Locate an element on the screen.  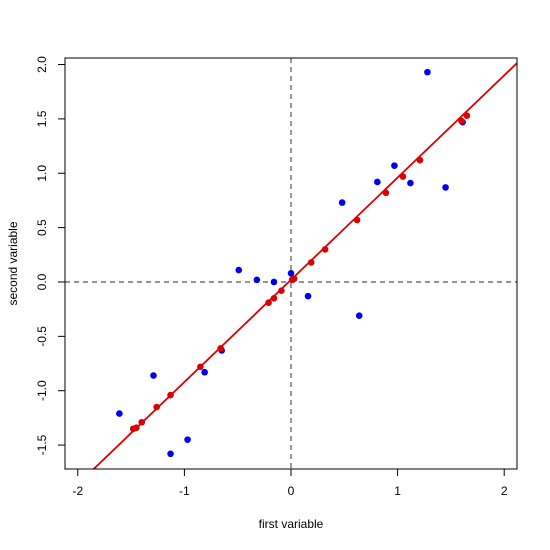
x-tick-label: -1 is located at coordinates (184, 491).